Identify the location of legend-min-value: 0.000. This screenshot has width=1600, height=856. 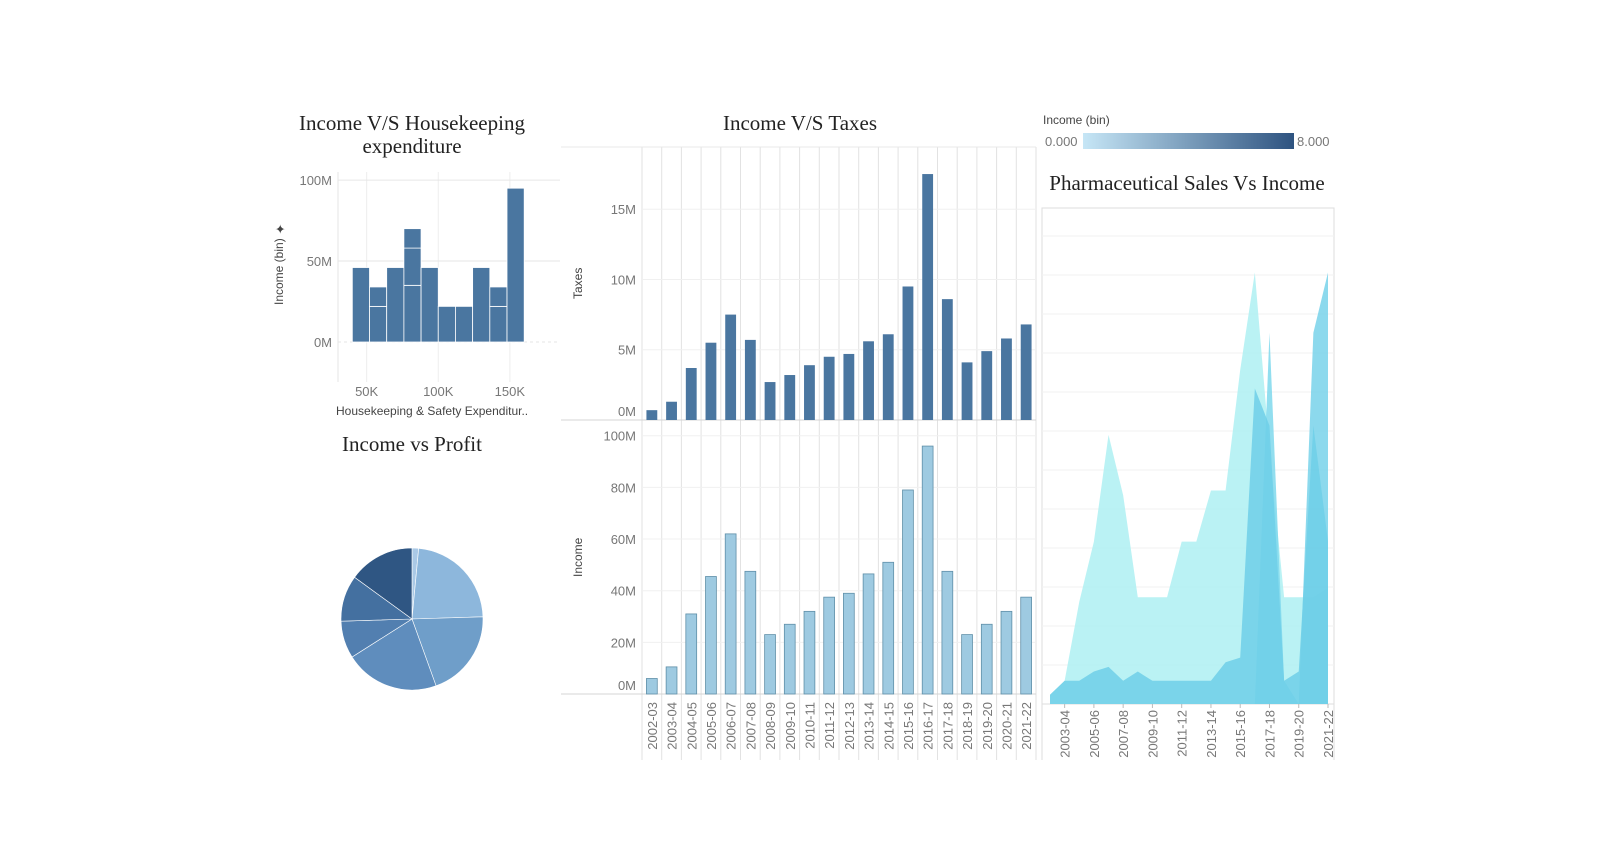
(1061, 141).